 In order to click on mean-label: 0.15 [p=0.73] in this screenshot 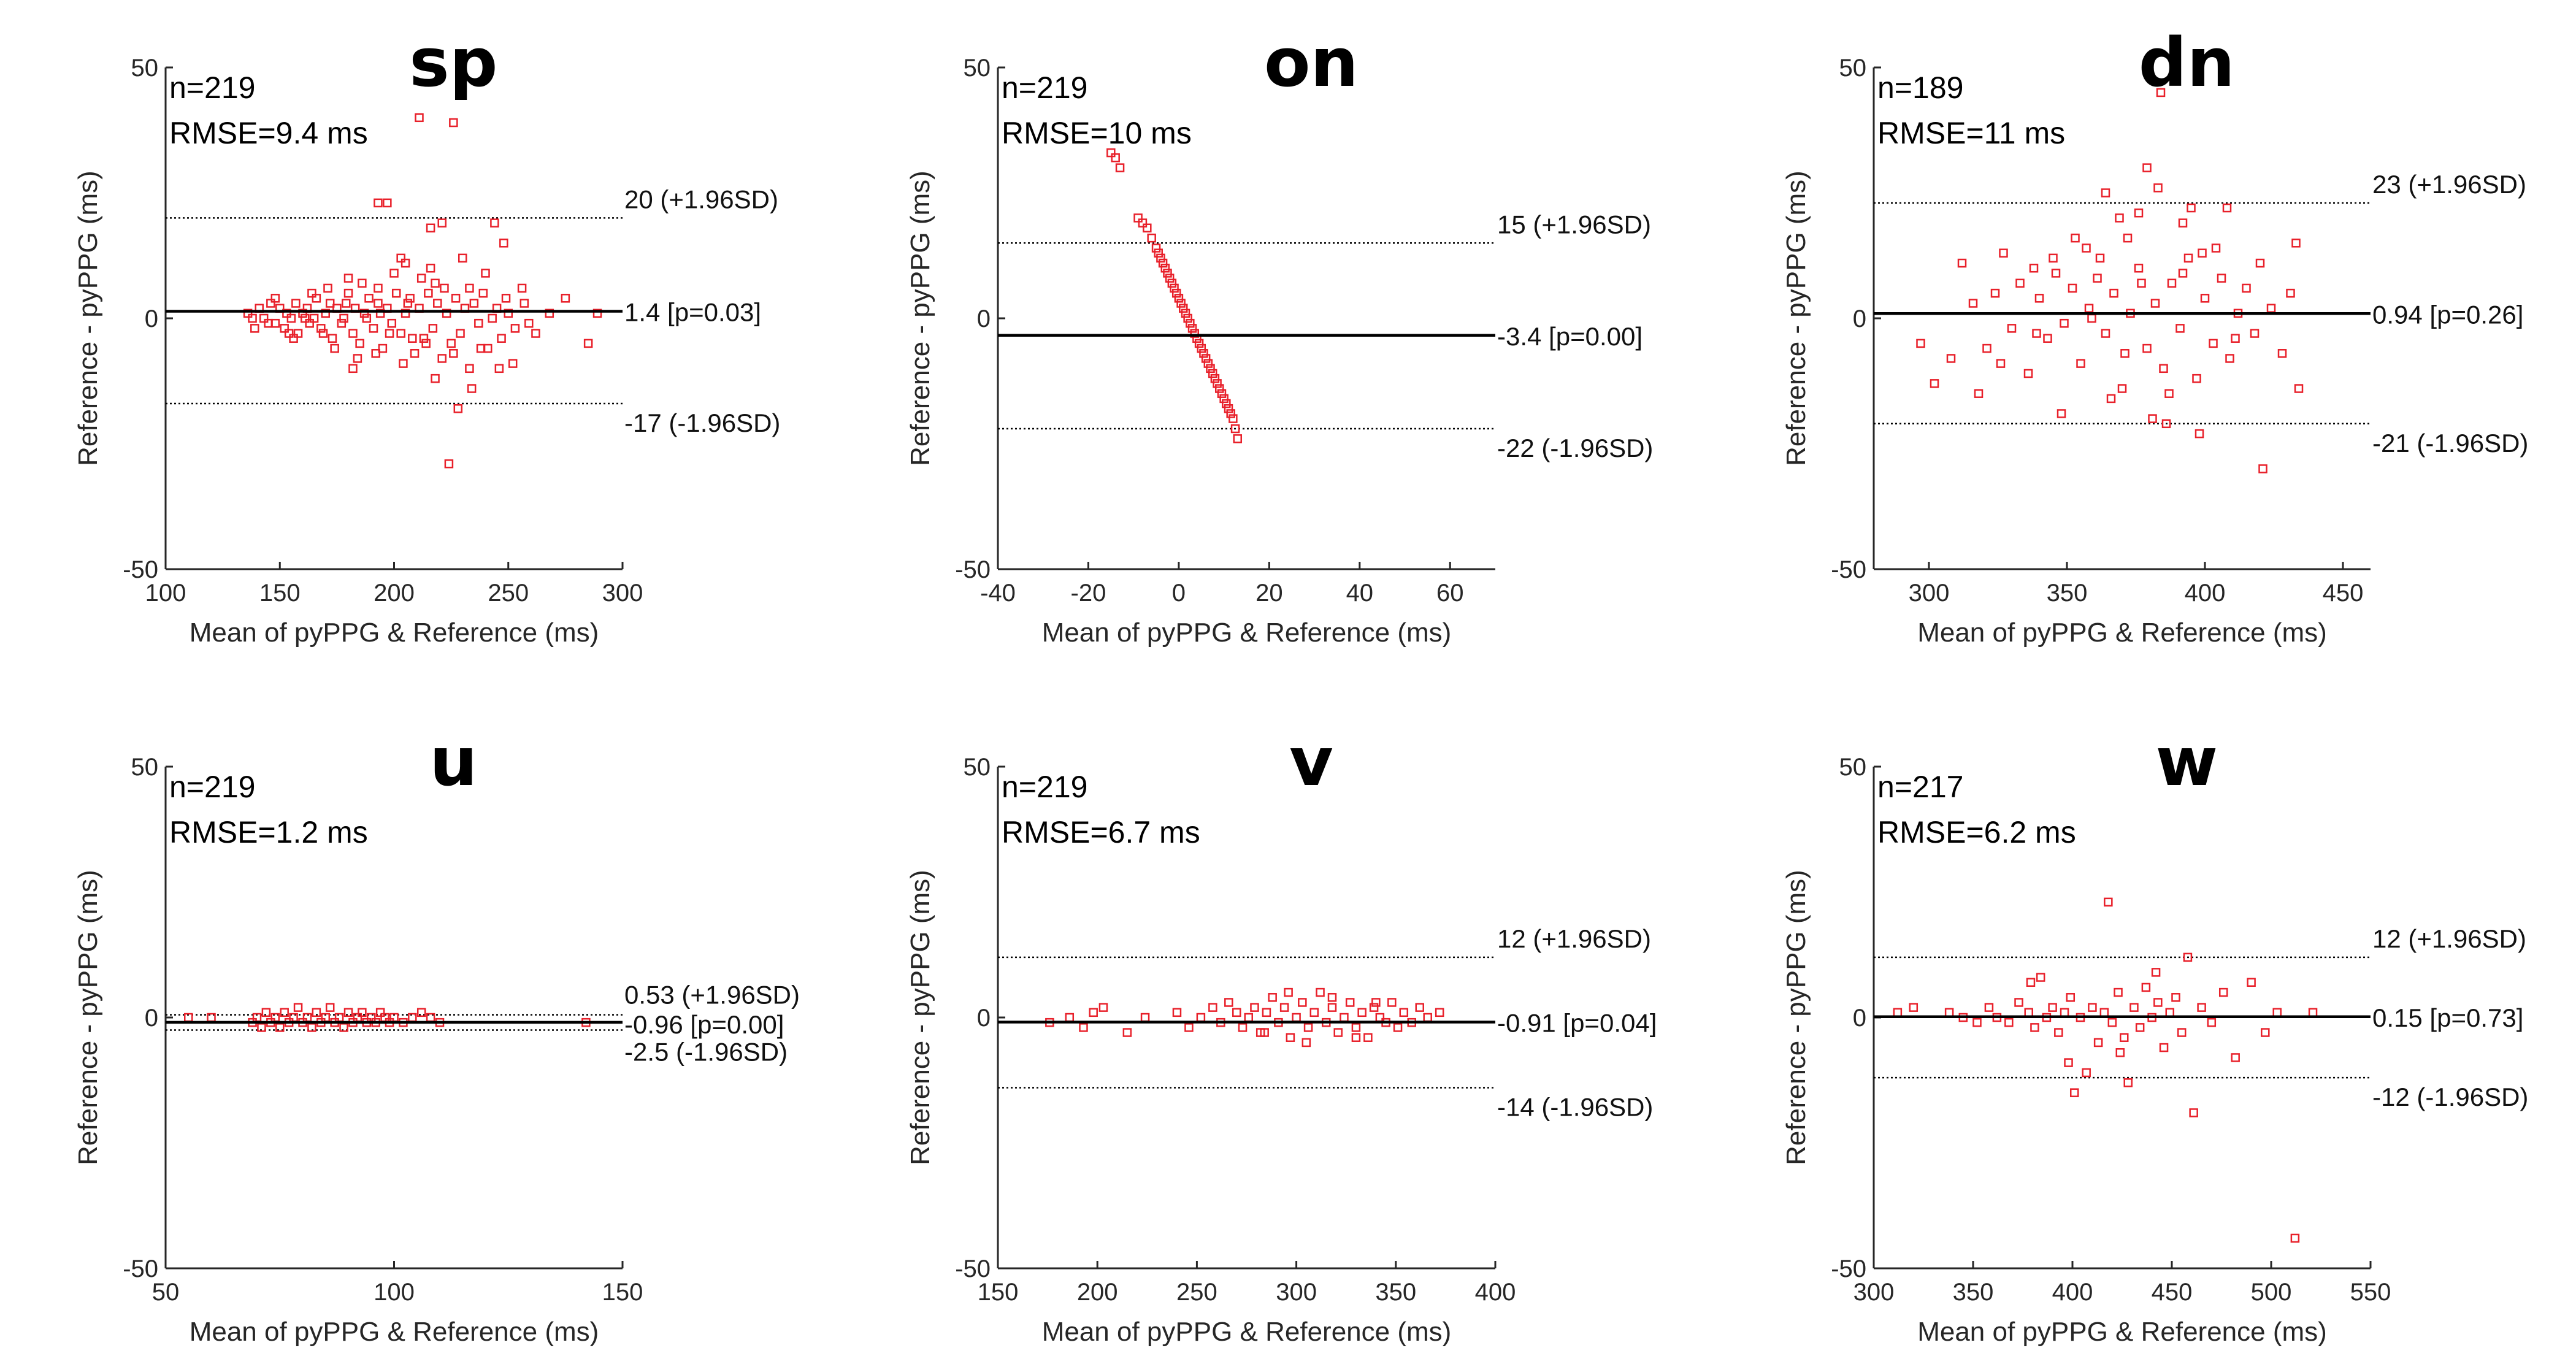, I will do `click(2447, 1018)`.